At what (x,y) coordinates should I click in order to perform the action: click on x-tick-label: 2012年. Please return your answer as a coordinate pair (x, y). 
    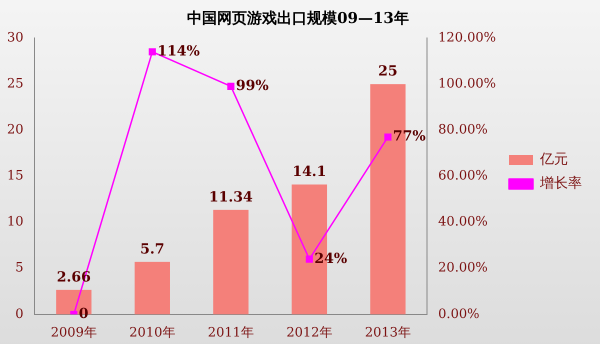
    Looking at the image, I should click on (309, 333).